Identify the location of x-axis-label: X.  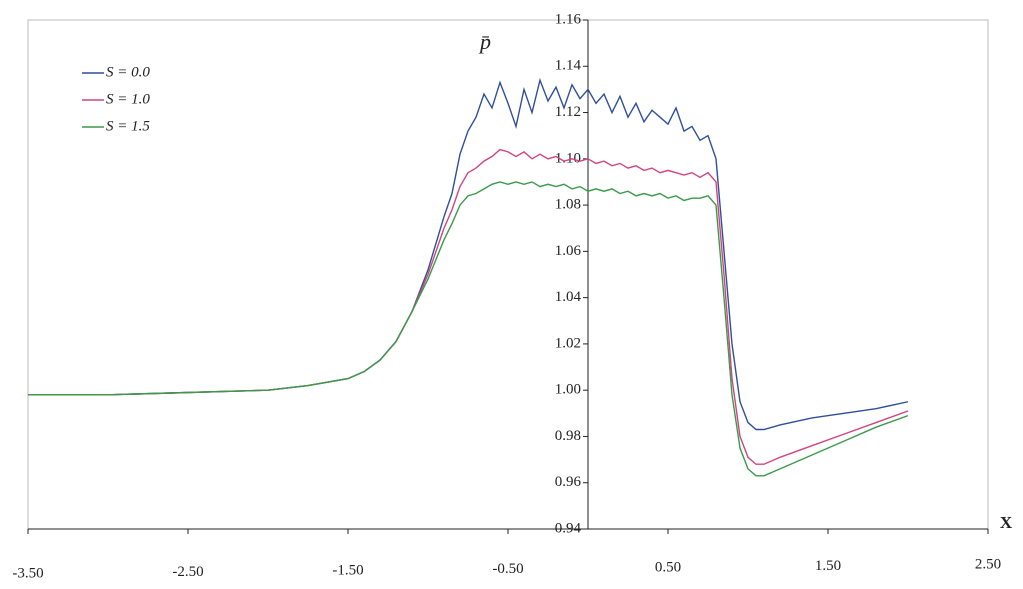
(1006, 522).